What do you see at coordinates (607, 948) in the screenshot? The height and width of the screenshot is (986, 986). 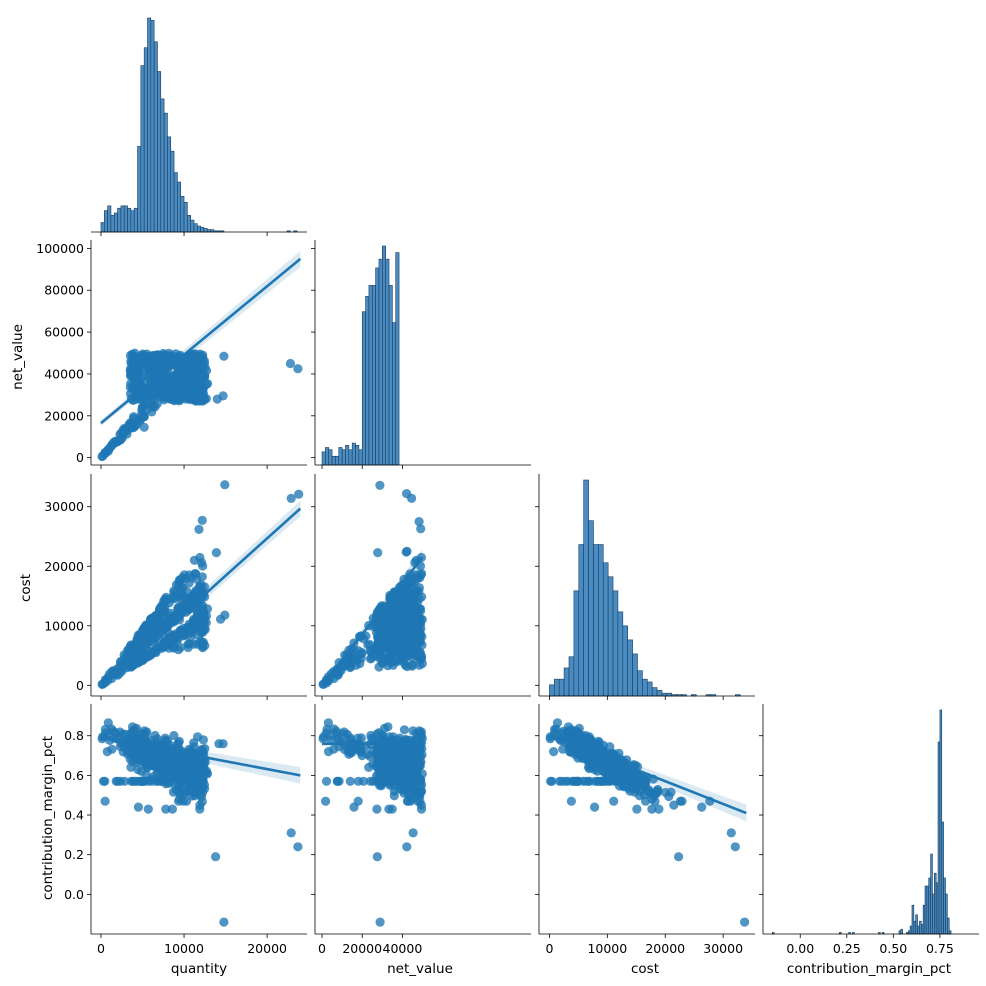 I see `x-tick-label: 10000` at bounding box center [607, 948].